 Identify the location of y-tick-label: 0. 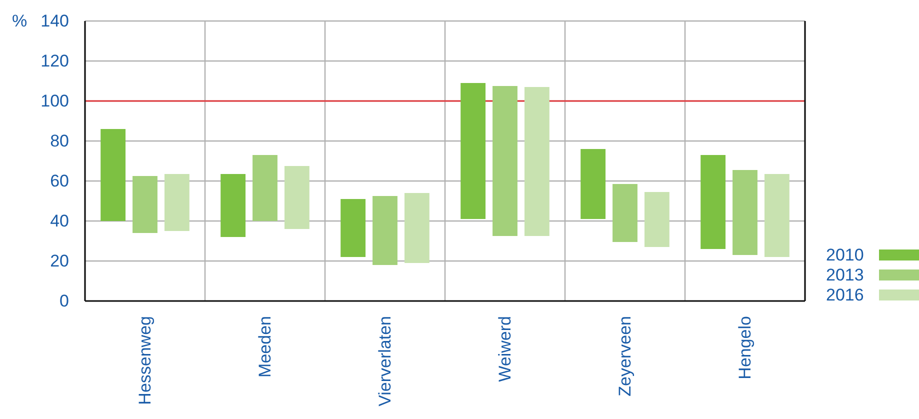
(64, 301).